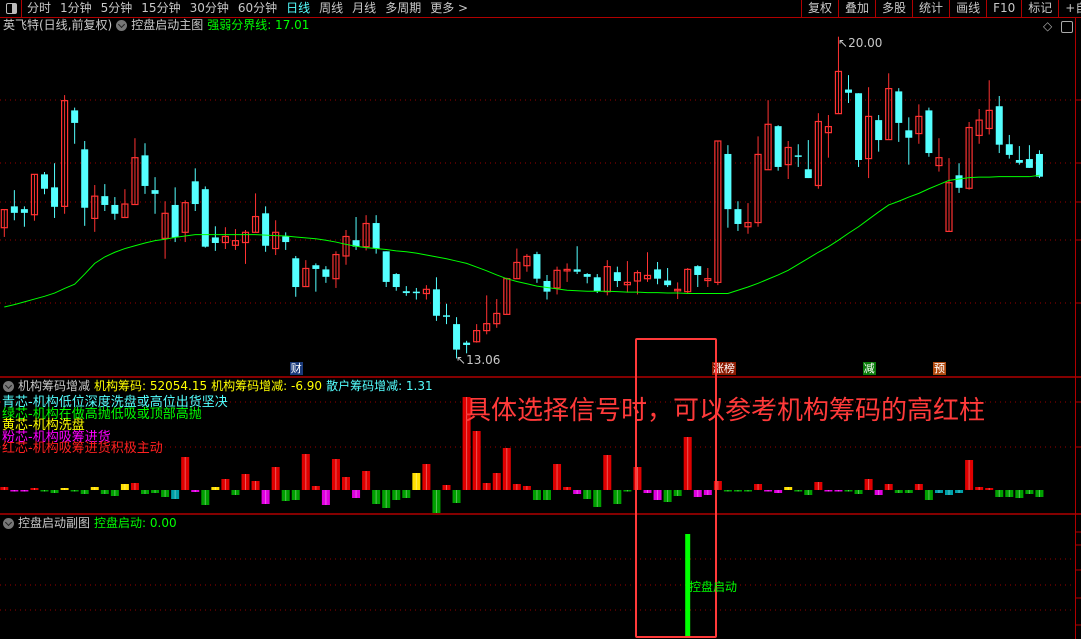 This screenshot has height=639, width=1081. I want to click on toolbar-button-4: 画线, so click(967, 8).